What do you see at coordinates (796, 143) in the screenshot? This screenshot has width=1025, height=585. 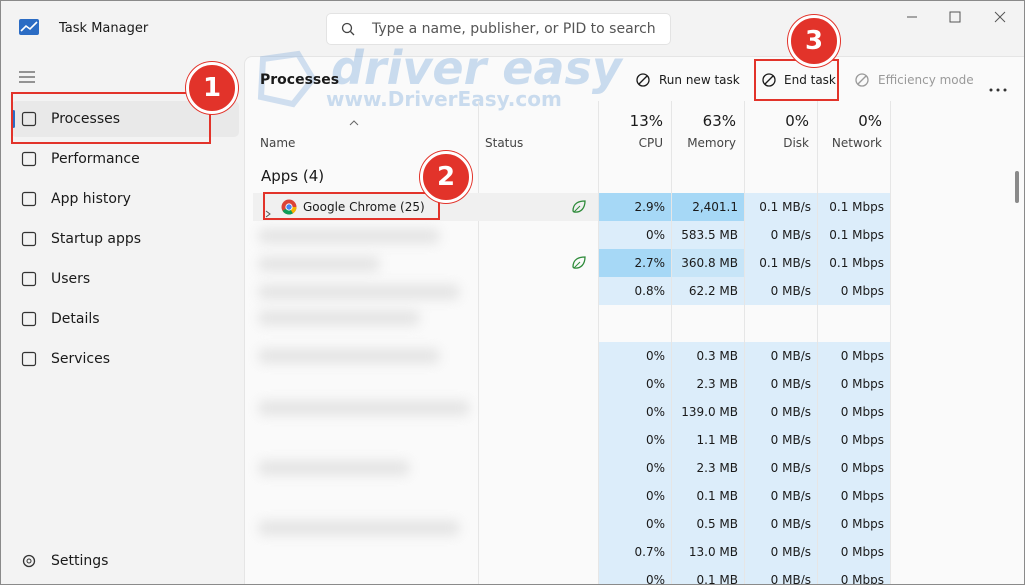 I see `column-header: Disk` at bounding box center [796, 143].